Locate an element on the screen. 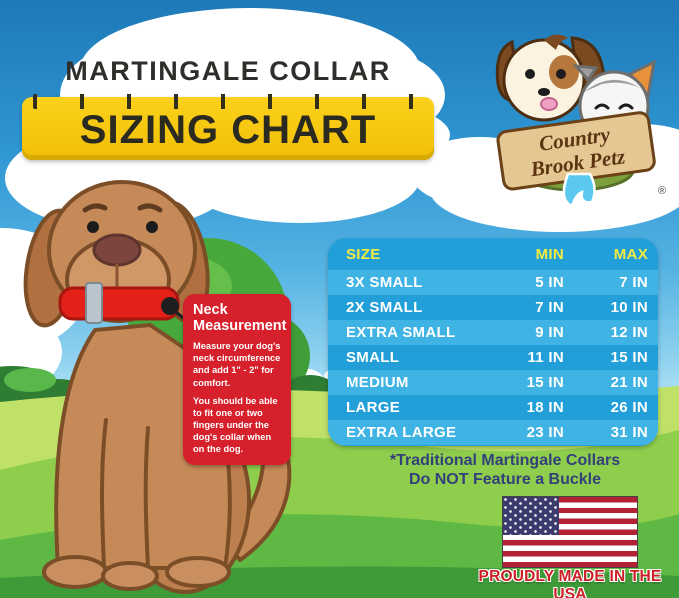 This screenshot has height=598, width=679. table-header-row: SIZE MIN MAX is located at coordinates (493, 254).